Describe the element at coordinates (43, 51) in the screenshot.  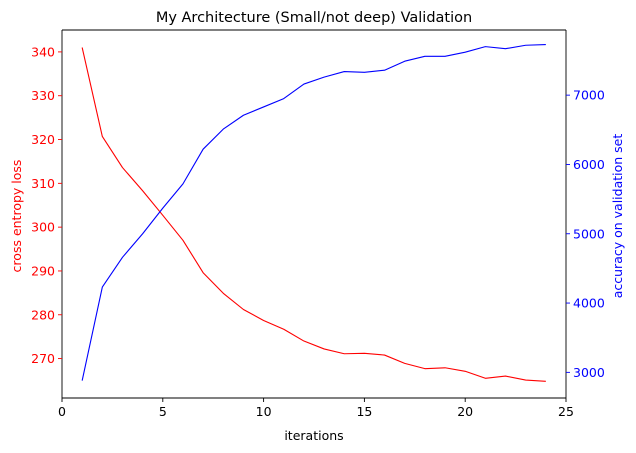
I see `y-left-tick-label: 340` at that location.